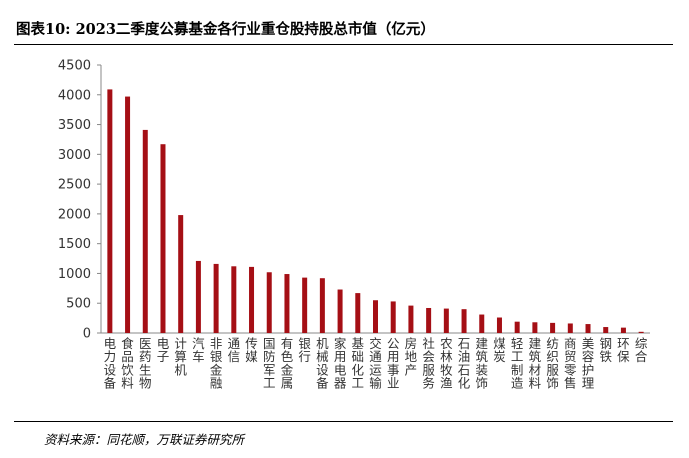  What do you see at coordinates (517, 383) in the screenshot?
I see `x-tick-label: 造` at bounding box center [517, 383].